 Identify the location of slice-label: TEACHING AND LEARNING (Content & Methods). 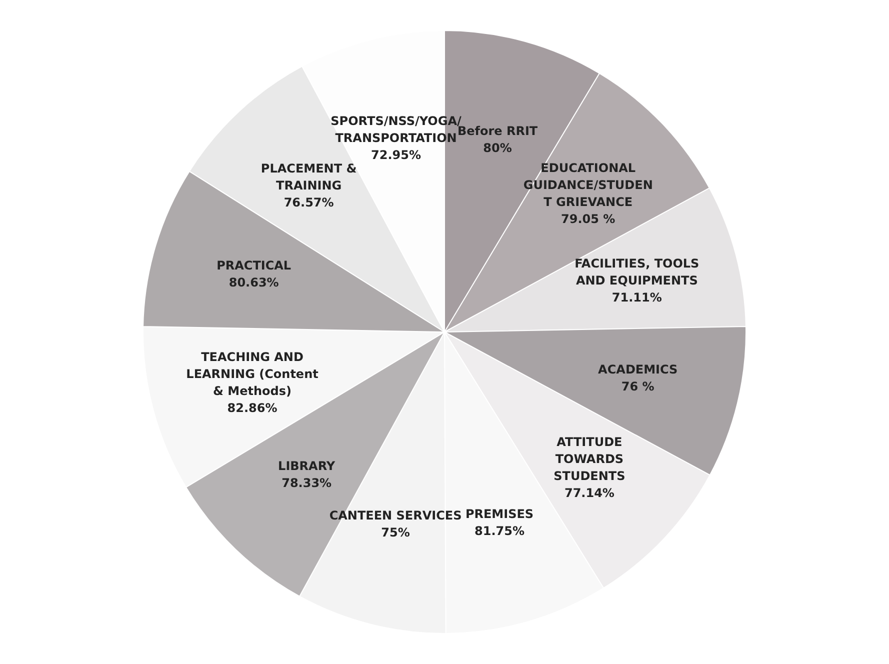
(252, 374).